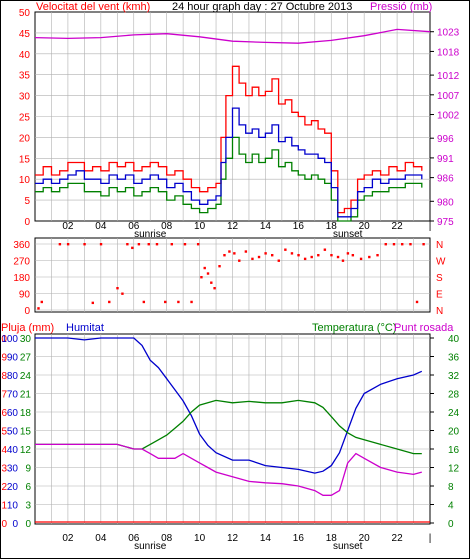 Image resolution: width=470 pixels, height=559 pixels. I want to click on wind-y-tick-label: 45, so click(25, 34).